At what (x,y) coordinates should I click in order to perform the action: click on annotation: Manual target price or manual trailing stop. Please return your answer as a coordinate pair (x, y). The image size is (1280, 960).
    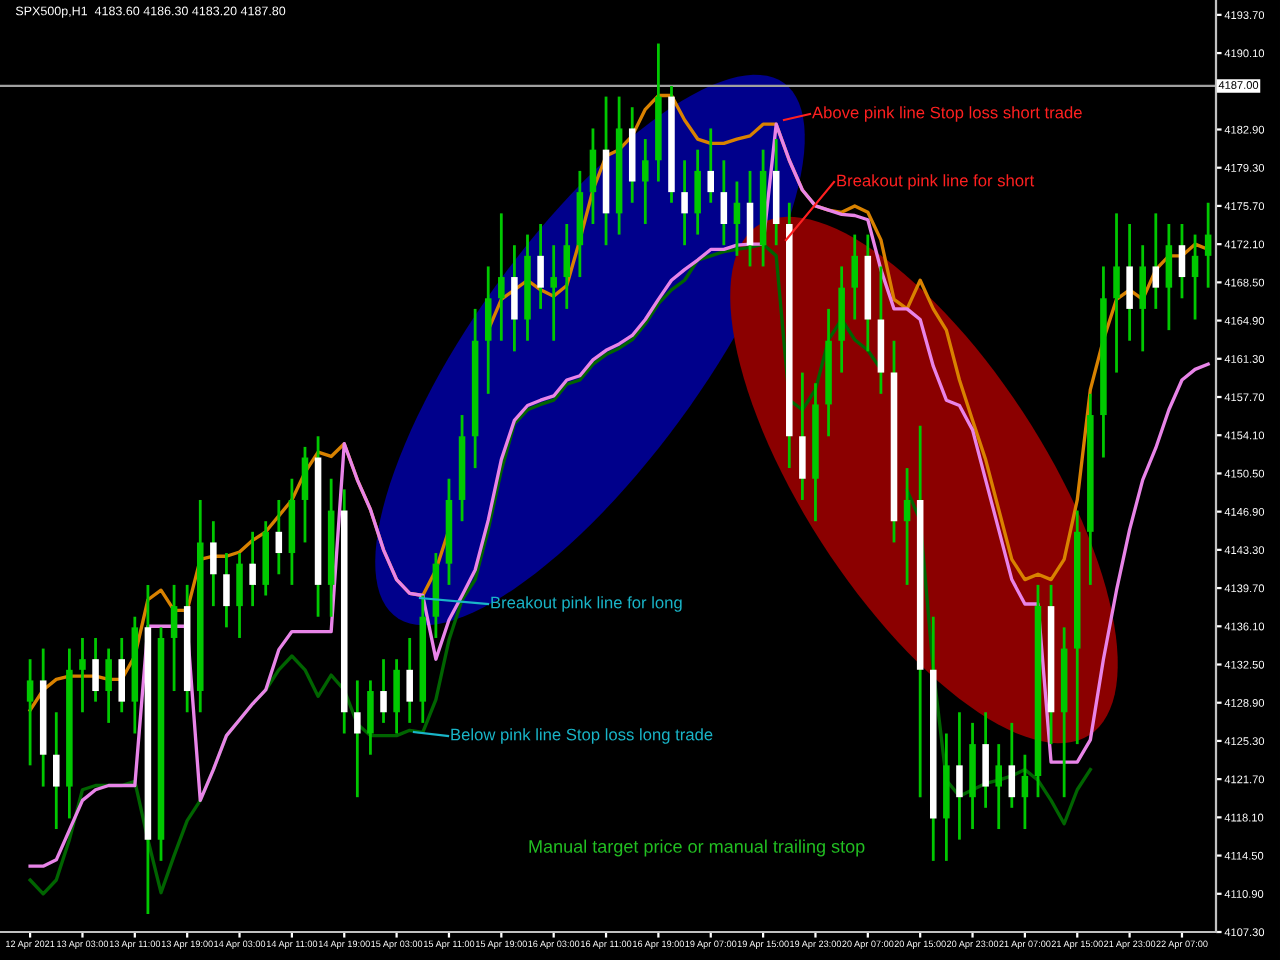
    Looking at the image, I should click on (697, 848).